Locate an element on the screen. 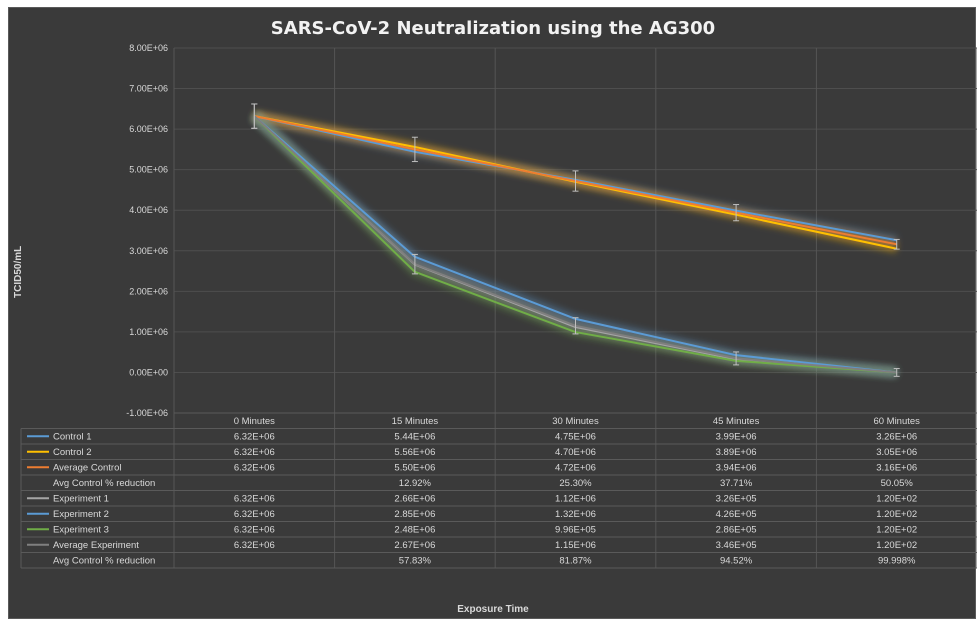 The height and width of the screenshot is (623, 979). table-cell: 81.87% is located at coordinates (575, 561).